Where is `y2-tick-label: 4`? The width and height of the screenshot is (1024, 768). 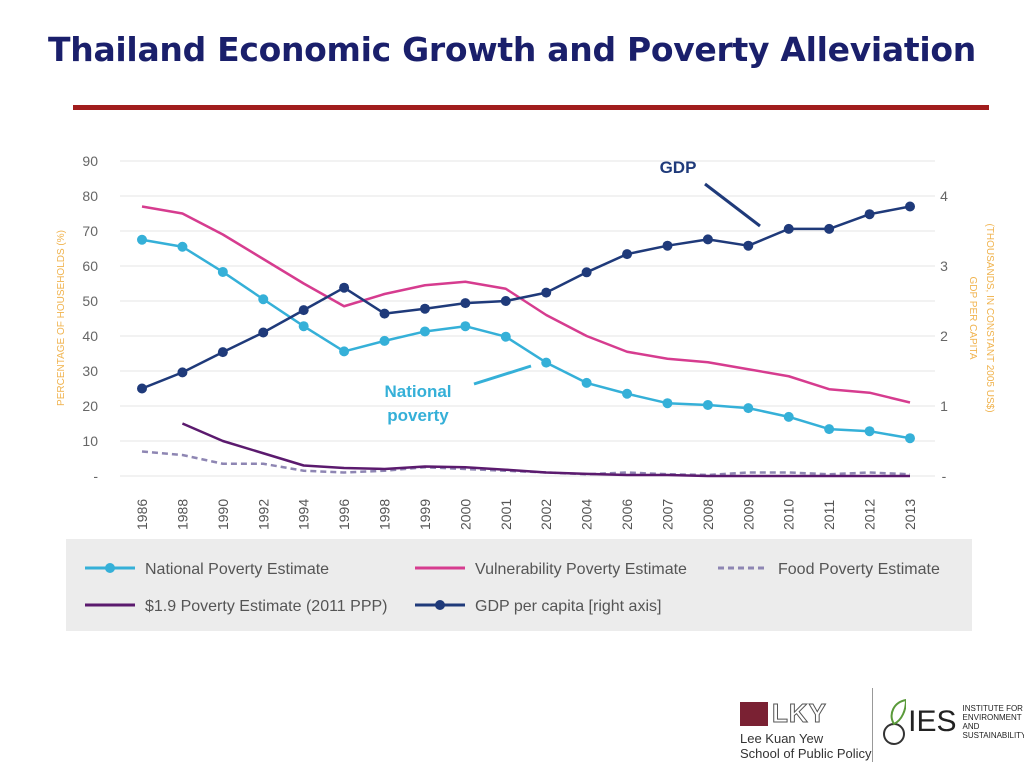
y2-tick-label: 4 is located at coordinates (944, 196).